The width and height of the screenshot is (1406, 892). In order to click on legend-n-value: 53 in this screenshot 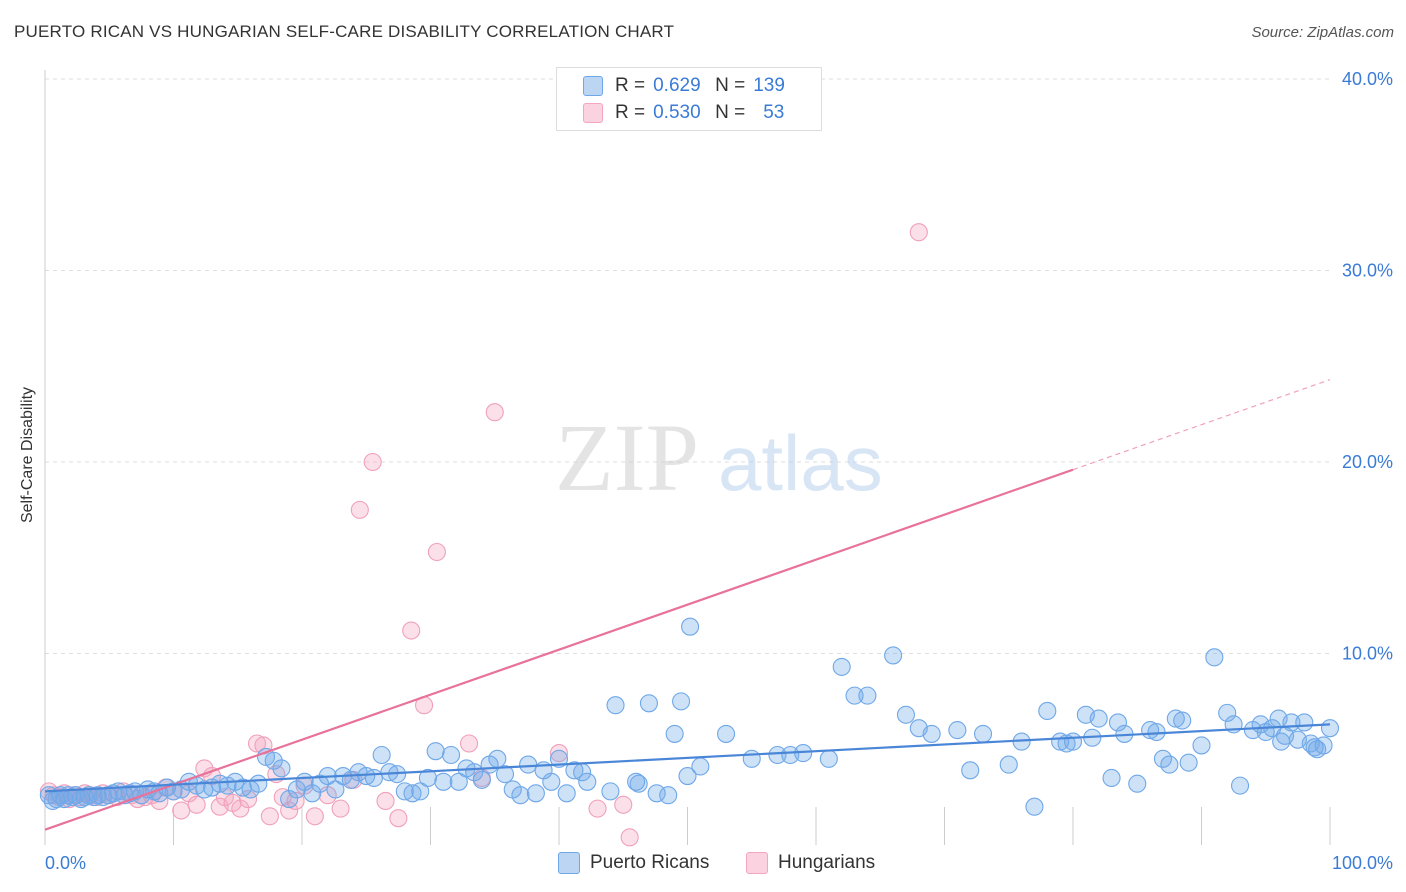, I will do `click(774, 112)`.